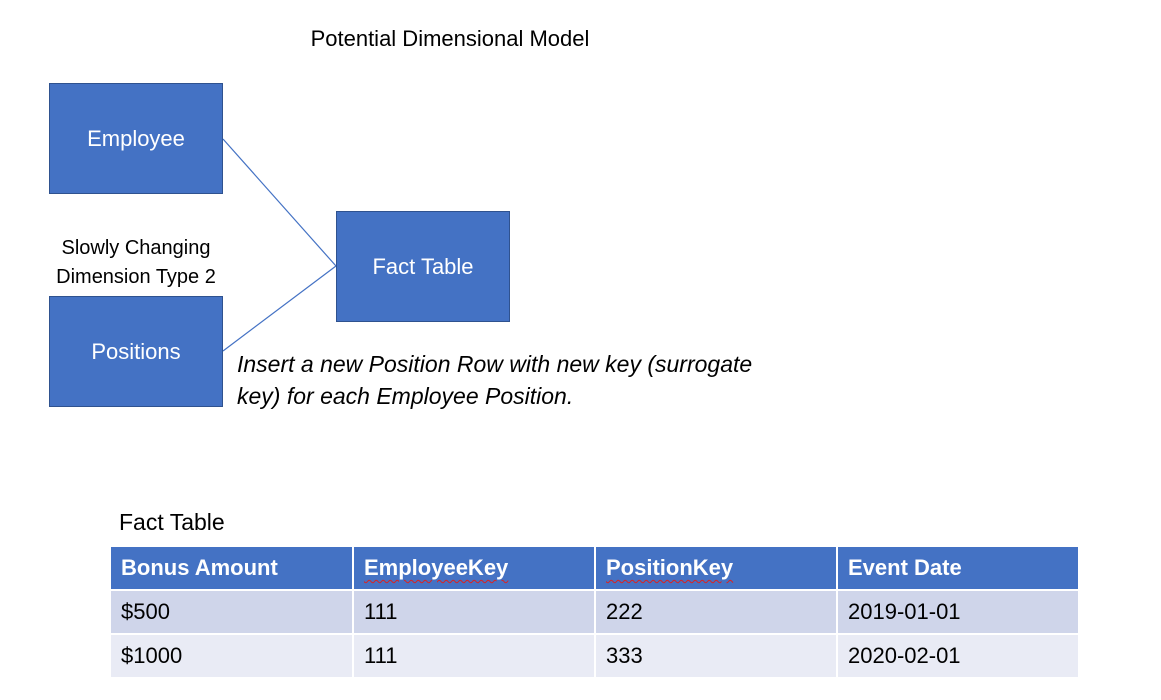 This screenshot has height=700, width=1161. What do you see at coordinates (716, 612) in the screenshot?
I see `cell-position-key: 222` at bounding box center [716, 612].